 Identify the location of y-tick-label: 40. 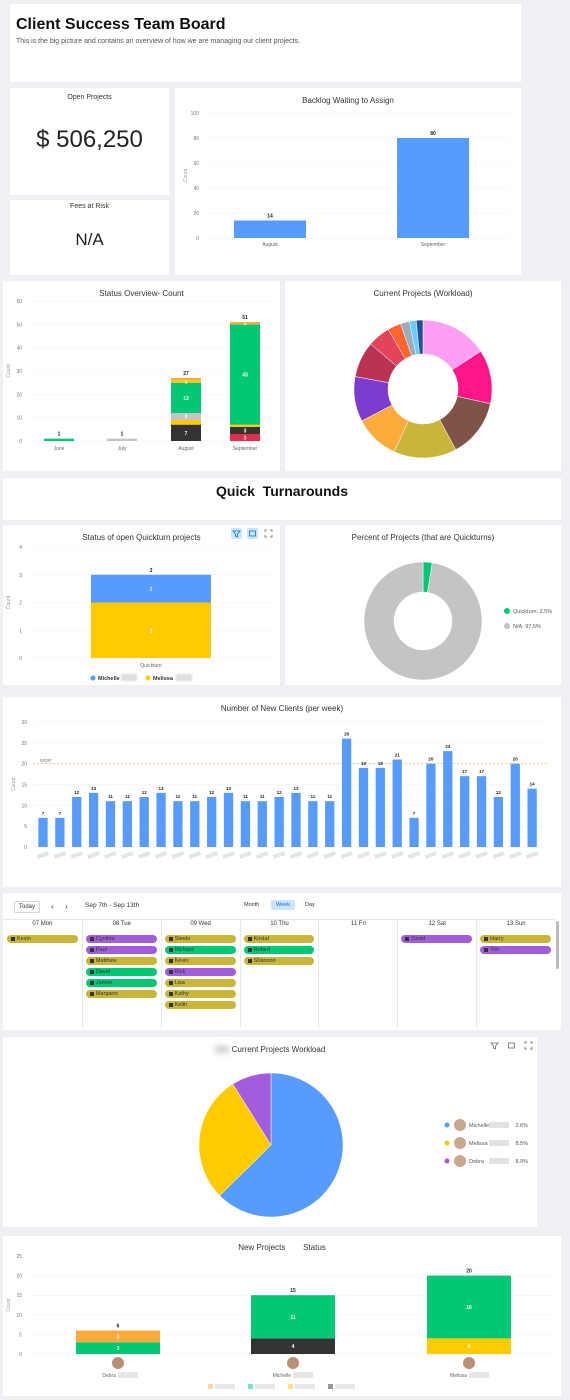
(19, 349).